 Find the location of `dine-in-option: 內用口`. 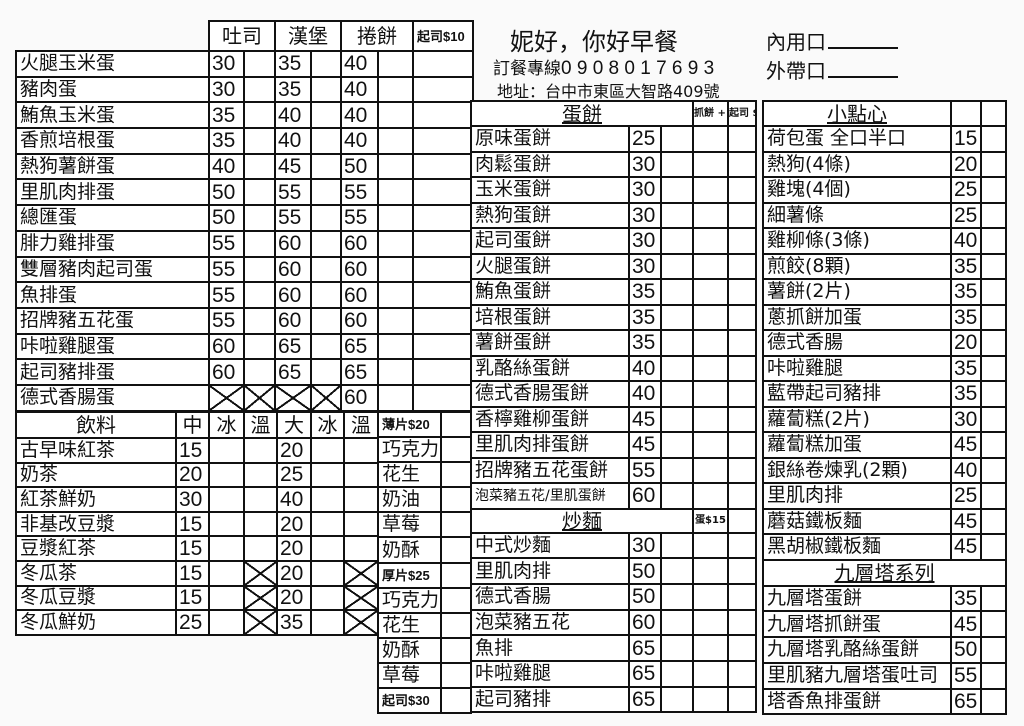

dine-in-option: 內用口 is located at coordinates (832, 40).